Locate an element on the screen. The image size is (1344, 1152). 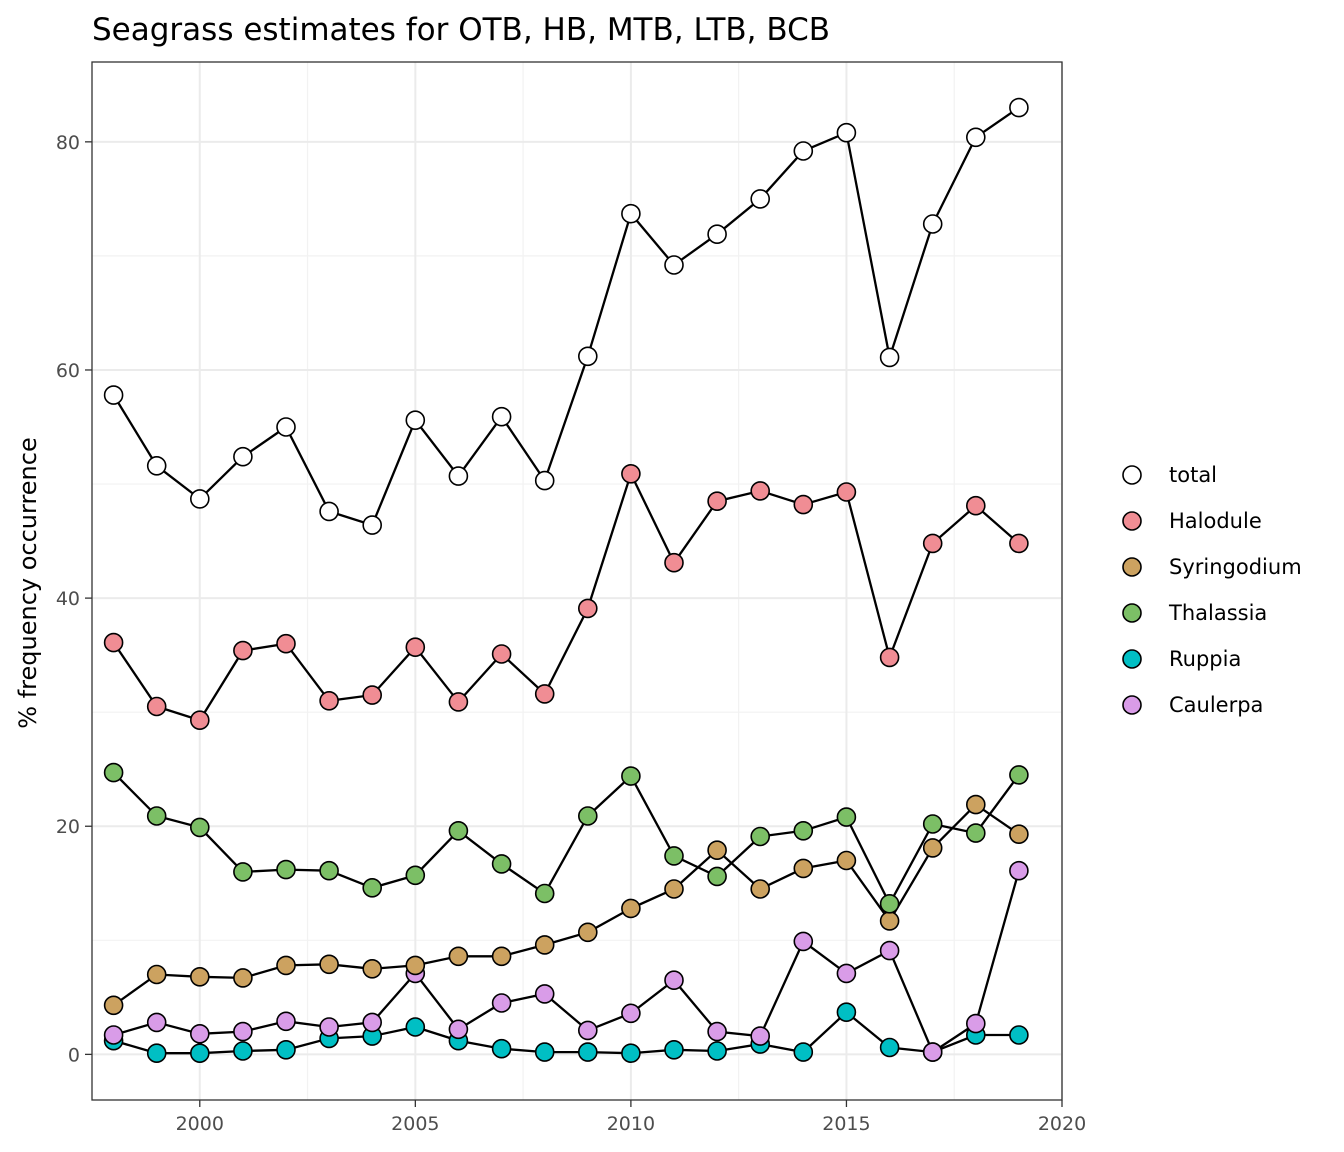
legend-item-syringodium: Syringodium is located at coordinates (1212, 567).